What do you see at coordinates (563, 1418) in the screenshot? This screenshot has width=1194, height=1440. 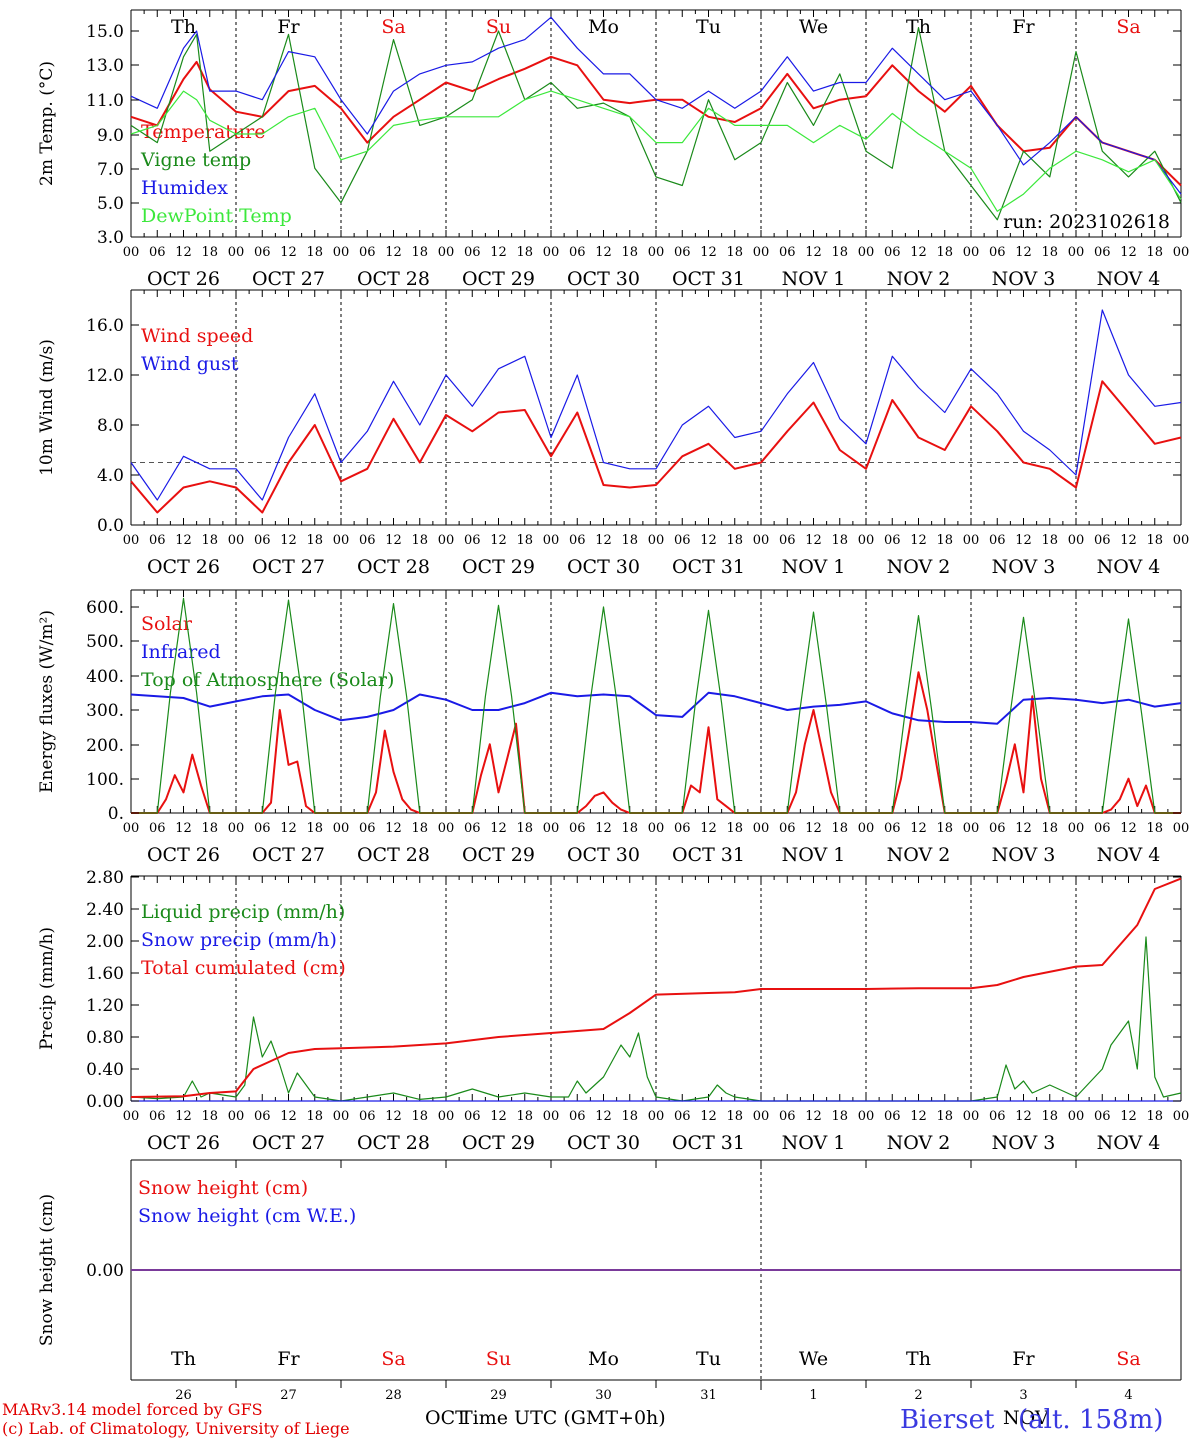 I see `x-axis-label: Time UTC (GMT+0h)` at bounding box center [563, 1418].